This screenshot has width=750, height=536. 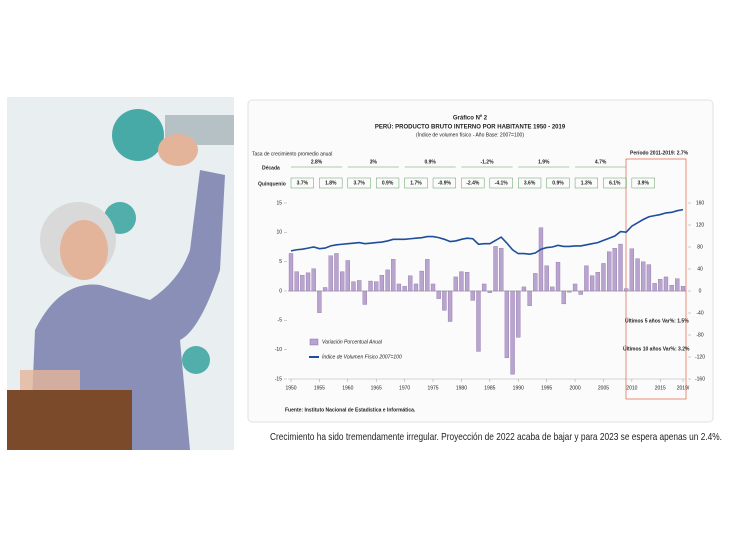 What do you see at coordinates (601, 162) in the screenshot?
I see `decade-rate: 4.7%` at bounding box center [601, 162].